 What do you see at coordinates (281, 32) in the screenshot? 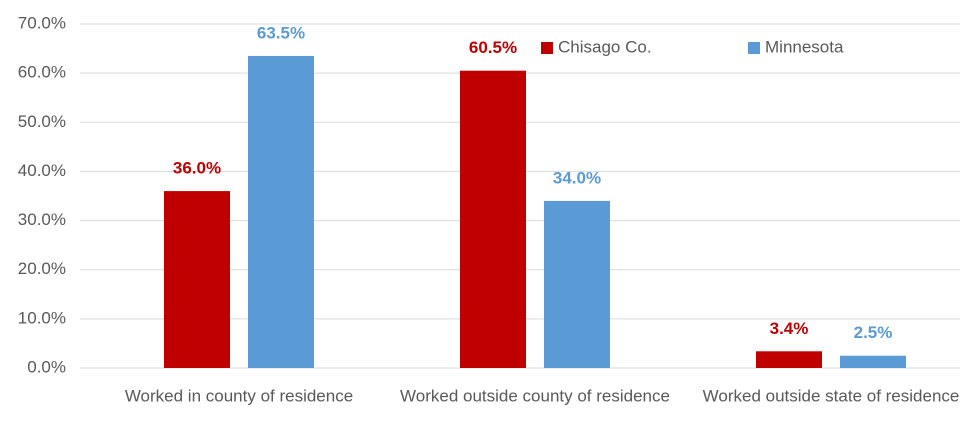
I see `data-label: 63.5%` at bounding box center [281, 32].